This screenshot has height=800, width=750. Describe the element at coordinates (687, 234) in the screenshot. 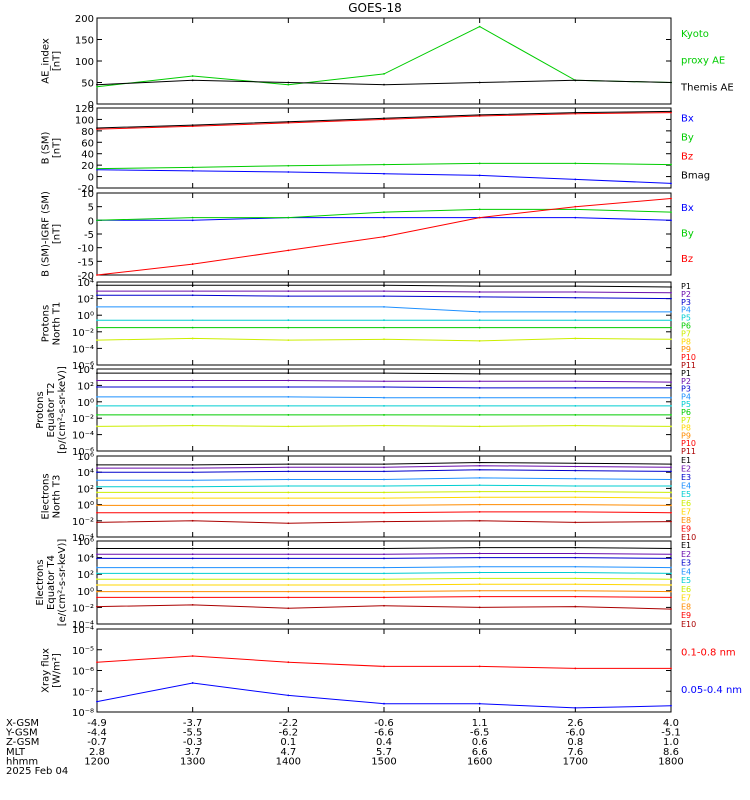

I see `legend-by: By` at that location.